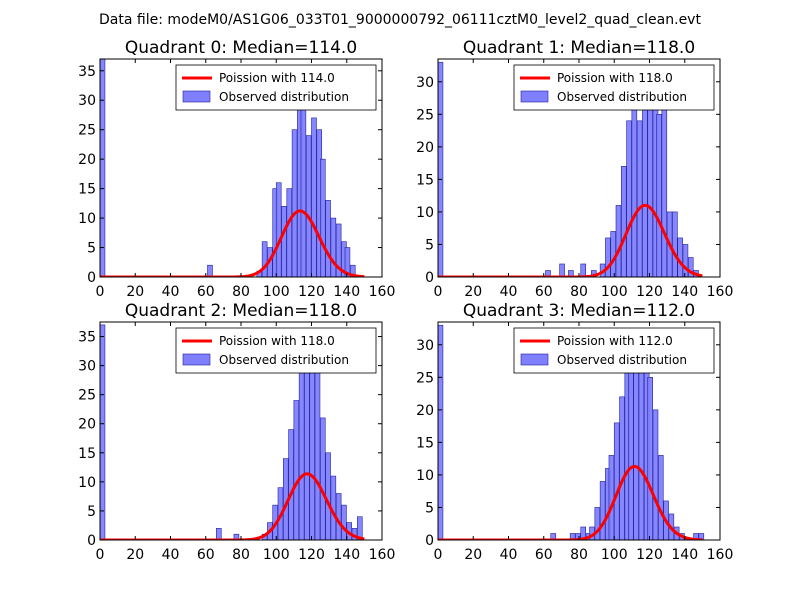 Image resolution: width=800 pixels, height=600 pixels. Describe the element at coordinates (615, 341) in the screenshot. I see `legend-label-curve: Poission with 112.0` at that location.